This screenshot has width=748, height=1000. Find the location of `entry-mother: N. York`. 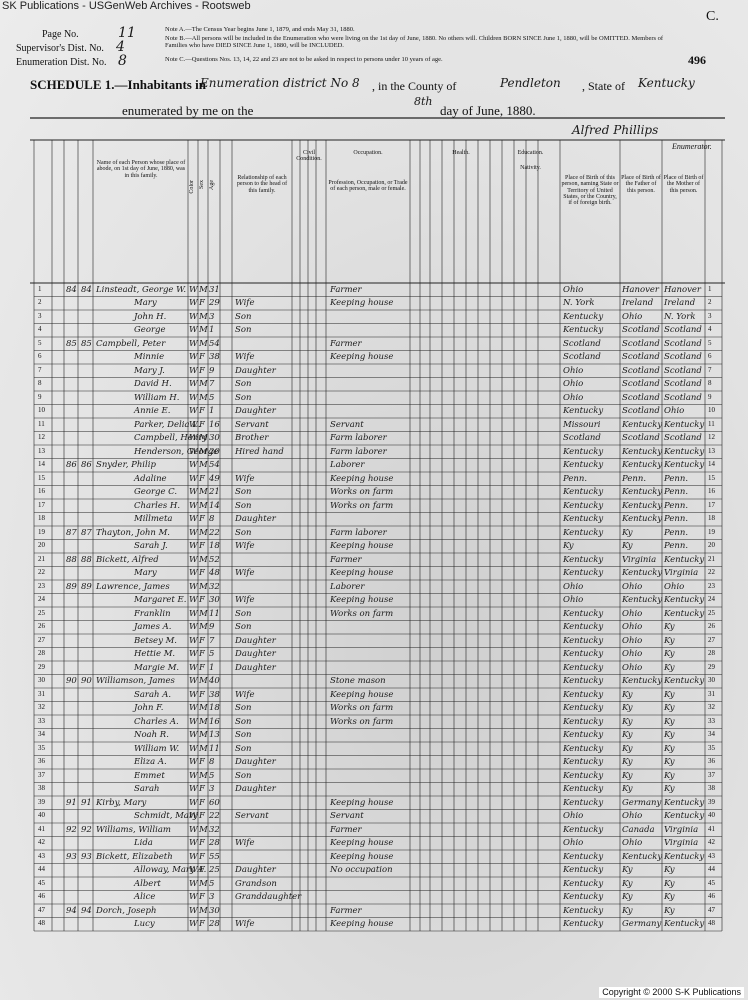

entry-mother: N. York is located at coordinates (680, 316).